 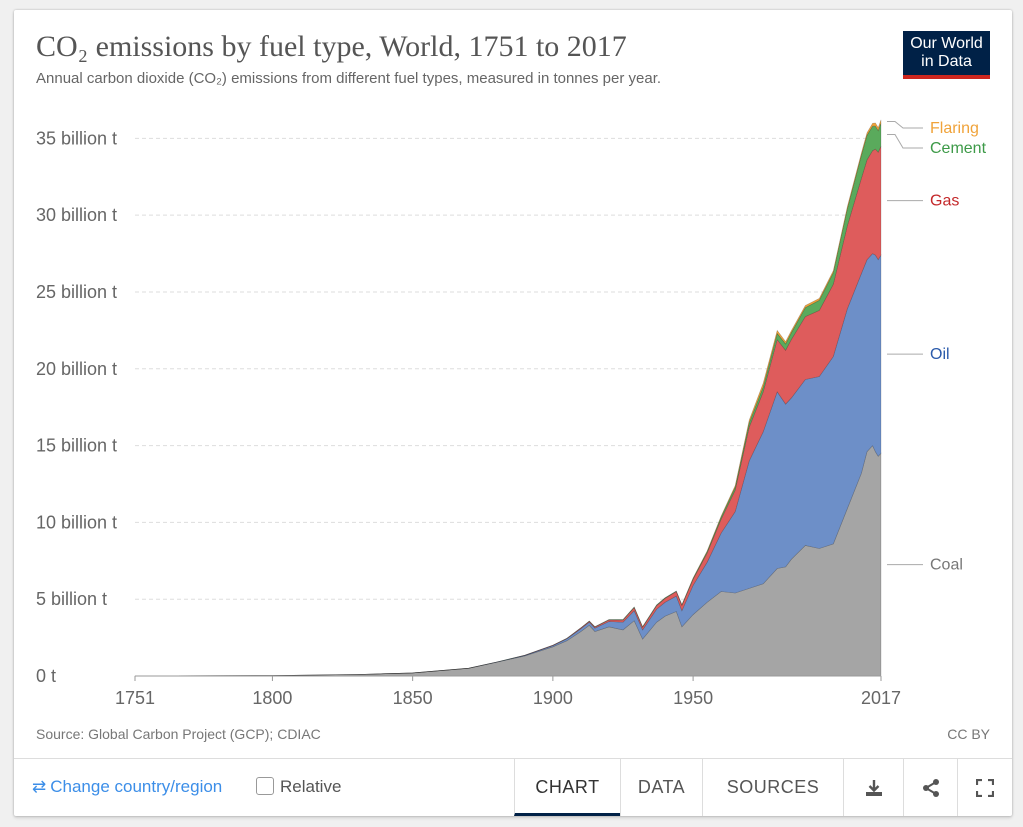 I want to click on share-icon, so click(x=930, y=787).